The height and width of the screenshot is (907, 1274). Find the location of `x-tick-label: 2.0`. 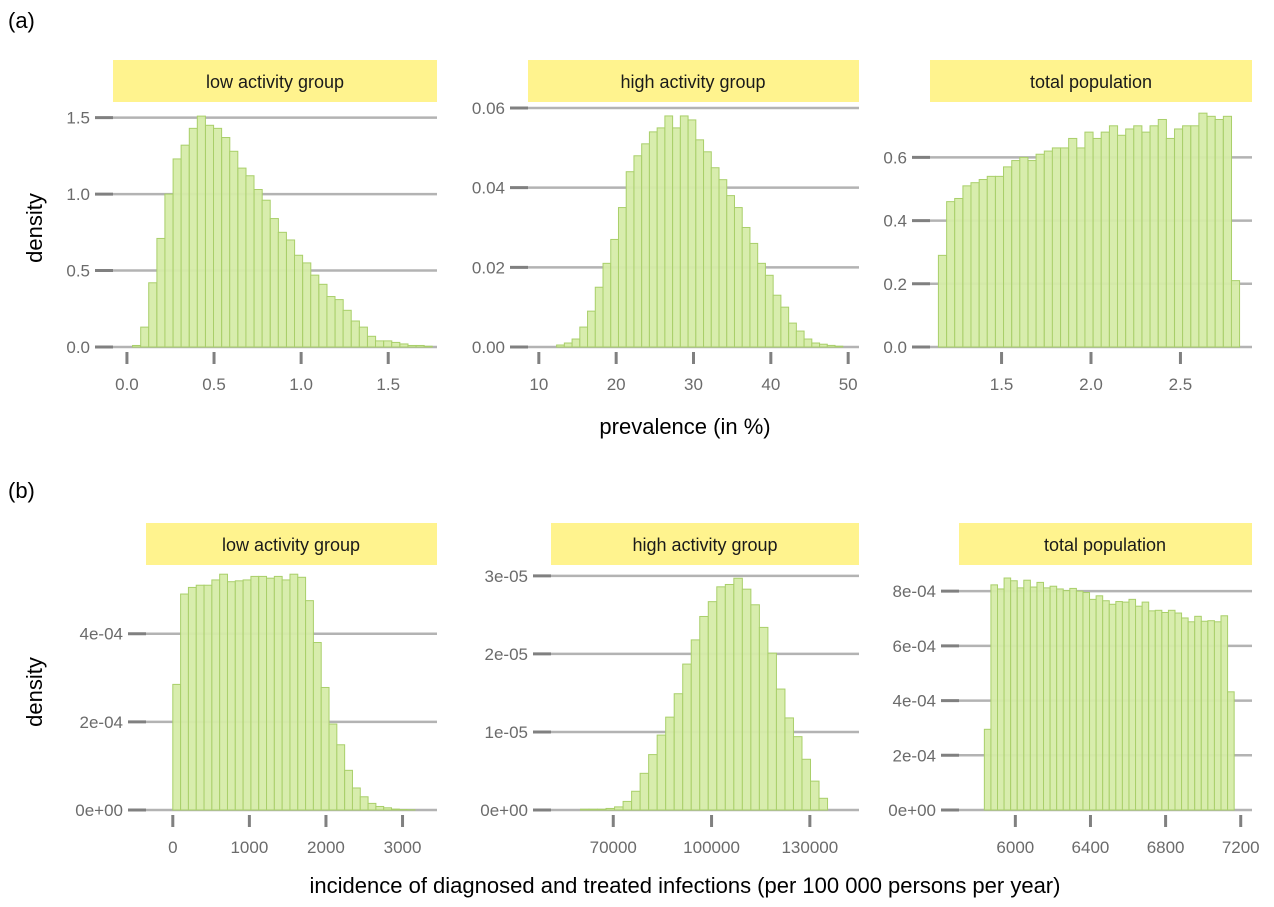

x-tick-label: 2.0 is located at coordinates (1091, 384).